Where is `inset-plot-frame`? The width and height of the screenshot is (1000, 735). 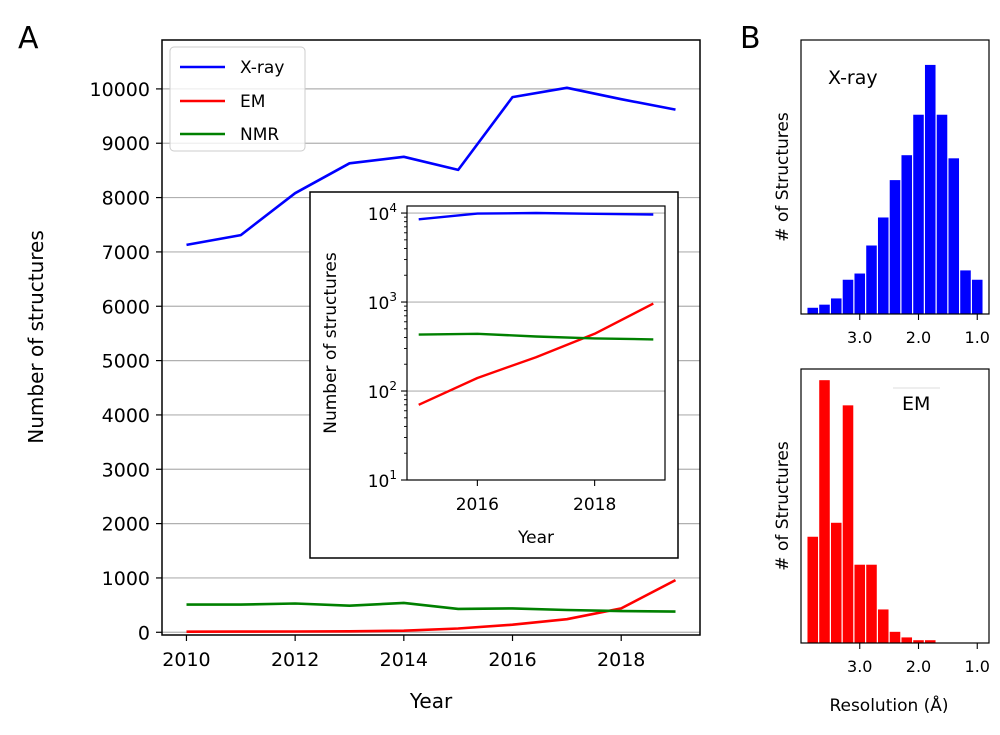 inset-plot-frame is located at coordinates (536, 343).